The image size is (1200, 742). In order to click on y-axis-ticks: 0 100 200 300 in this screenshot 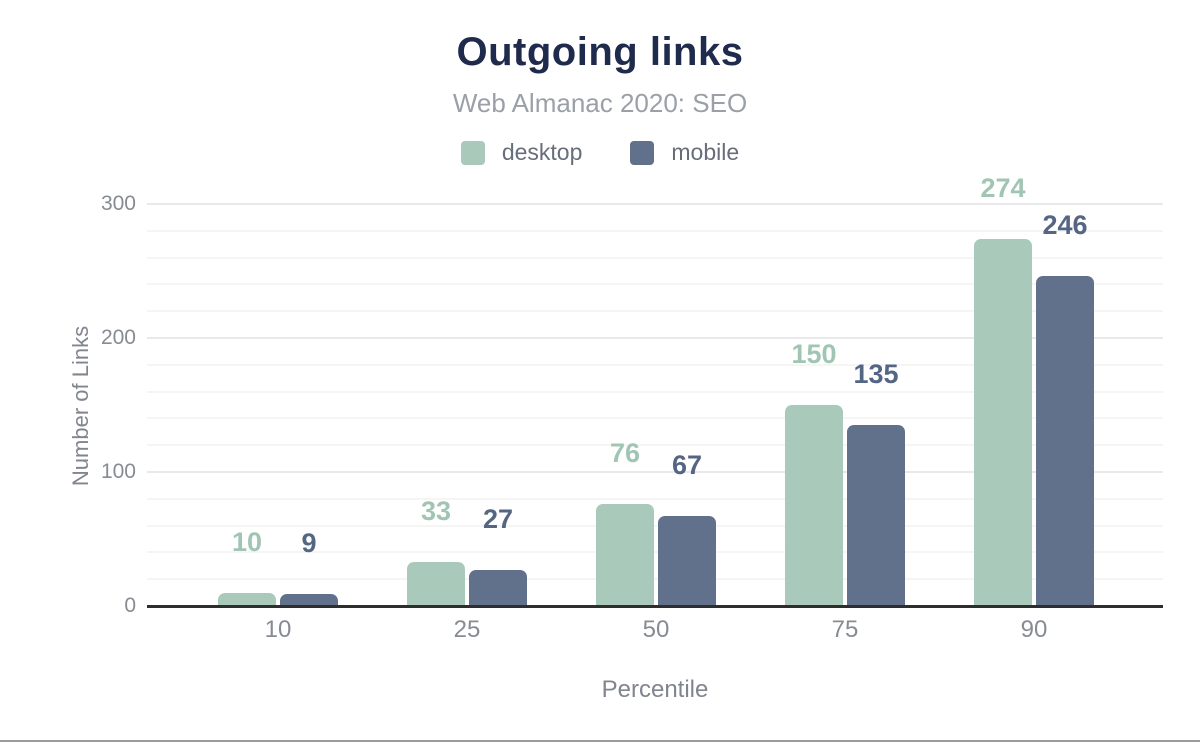, I will do `click(68, 371)`.